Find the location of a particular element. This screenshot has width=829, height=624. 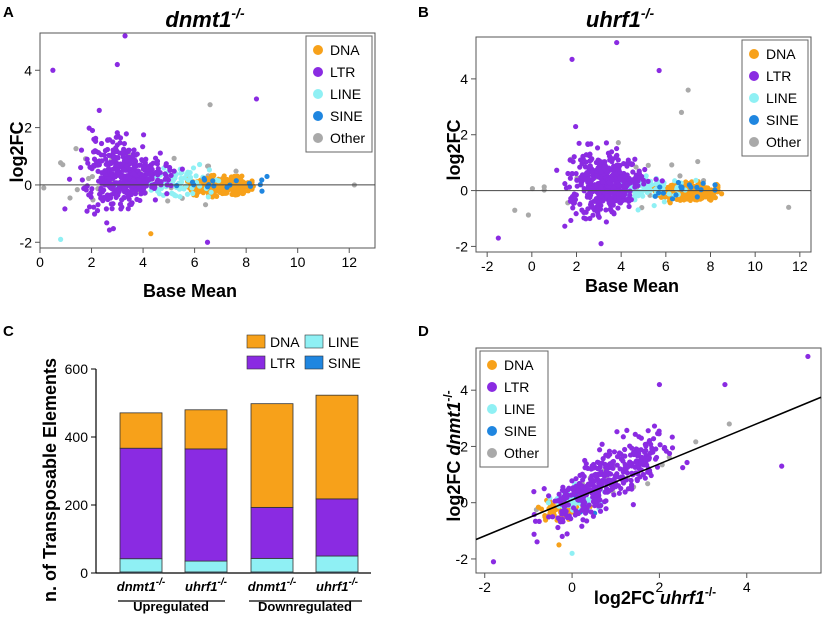

y-tick-label: -2 is located at coordinates (462, 246).